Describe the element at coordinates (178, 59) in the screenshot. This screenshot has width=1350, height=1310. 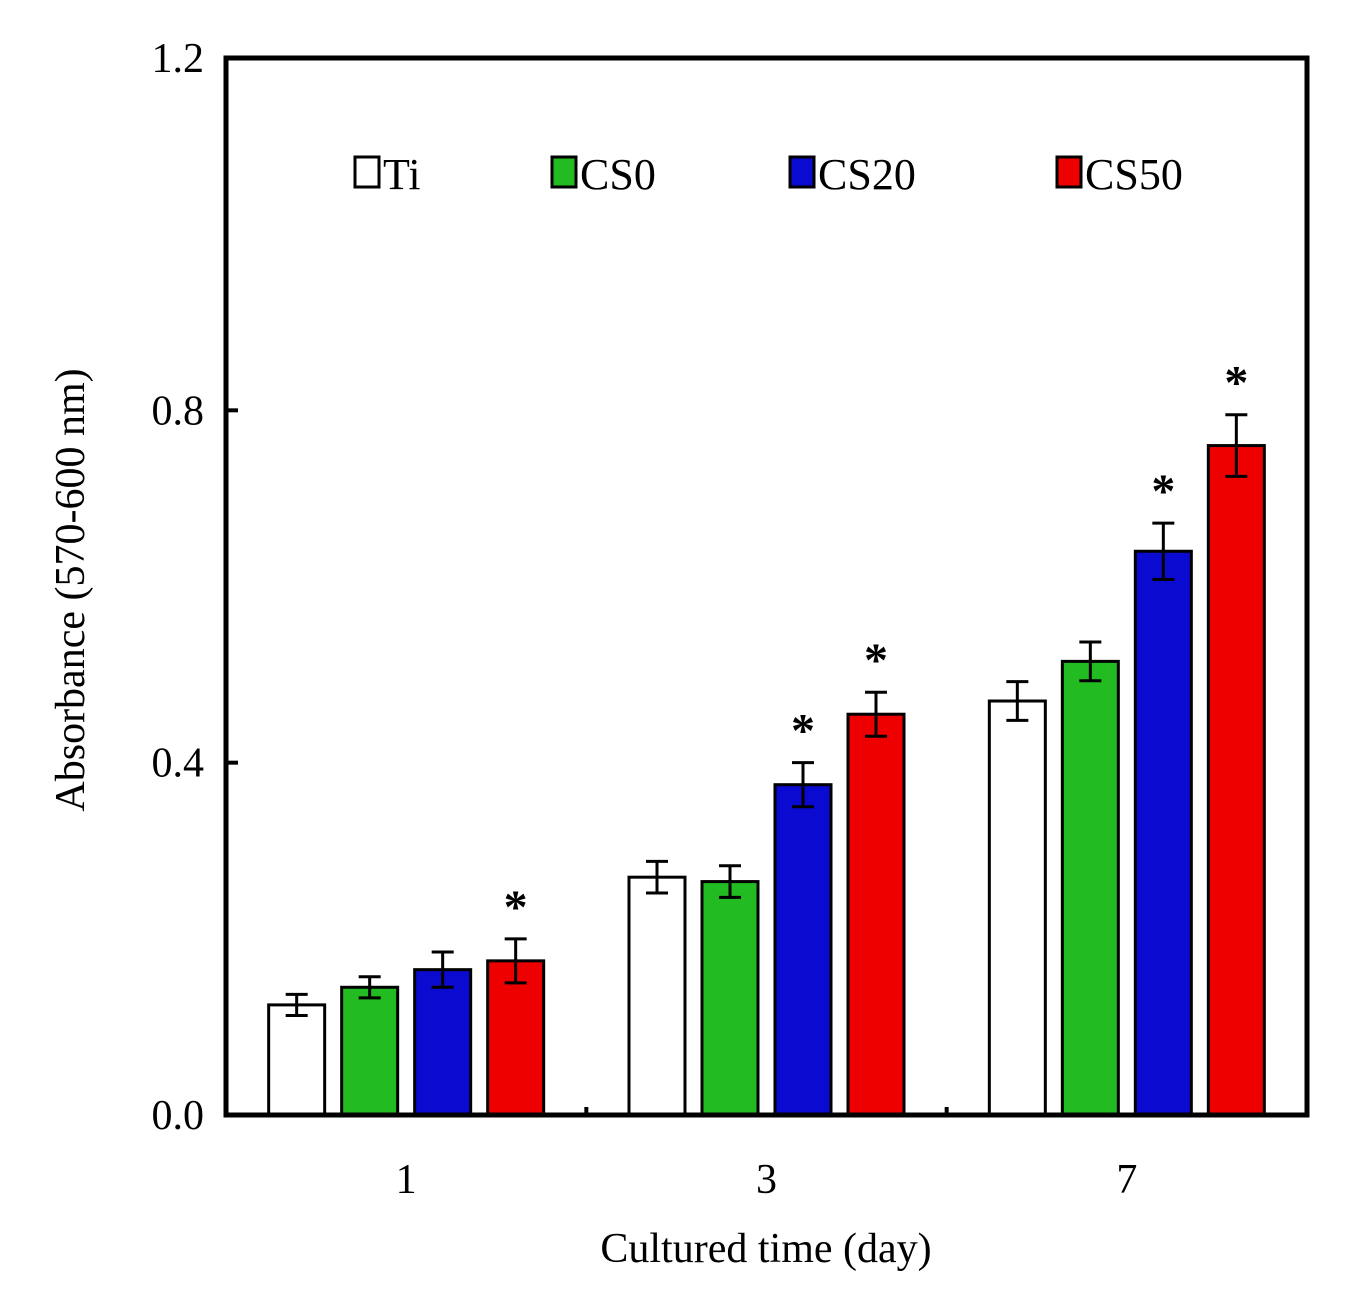
I see `y-tick-label: 1.2` at that location.